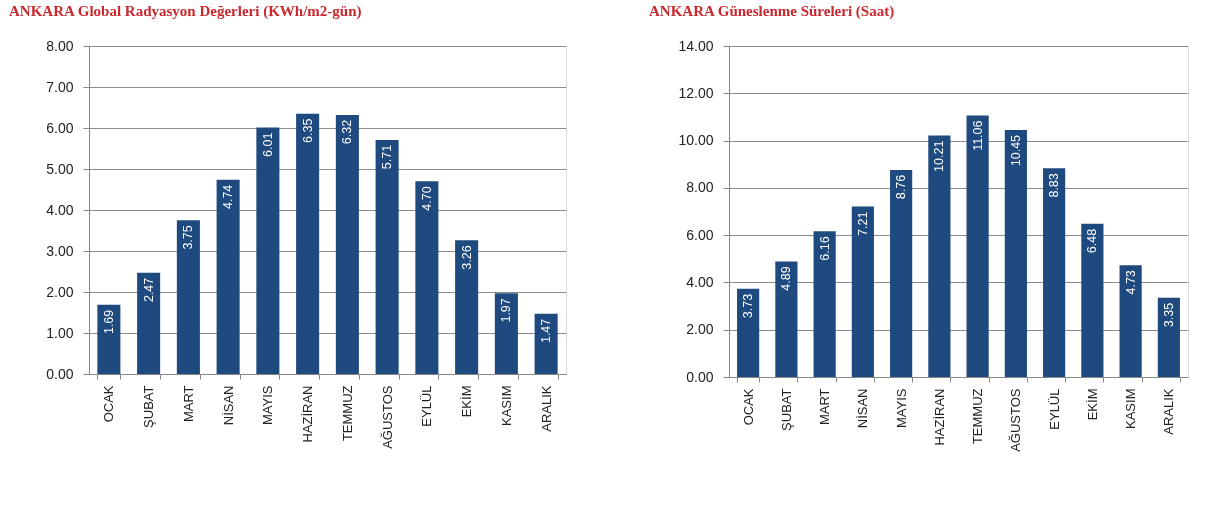 The width and height of the screenshot is (1227, 508). What do you see at coordinates (546, 331) in the screenshot?
I see `data-label: 1.47` at bounding box center [546, 331].